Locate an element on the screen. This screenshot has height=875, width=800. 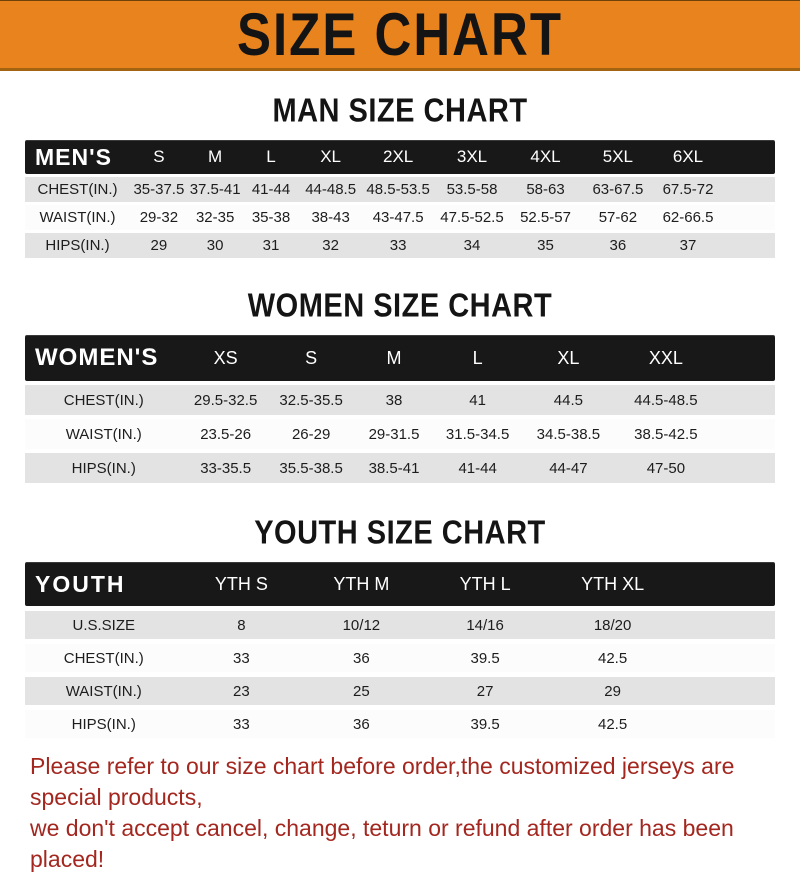
size-chart-banner: SIZE CHART is located at coordinates (400, 35).